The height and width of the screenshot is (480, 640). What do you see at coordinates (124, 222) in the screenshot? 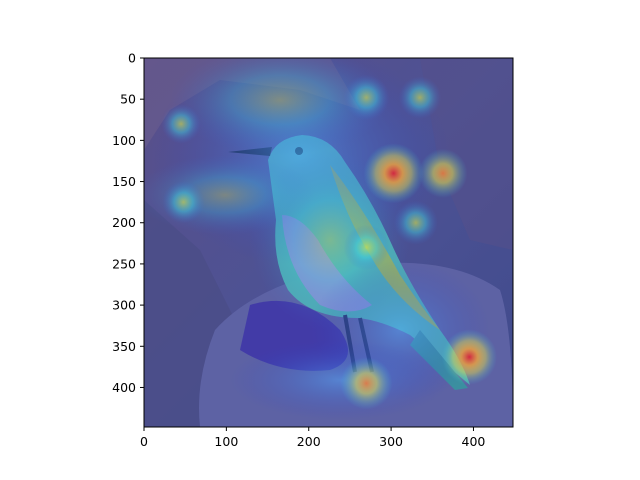
I see `y-tick-label: 200` at bounding box center [124, 222].